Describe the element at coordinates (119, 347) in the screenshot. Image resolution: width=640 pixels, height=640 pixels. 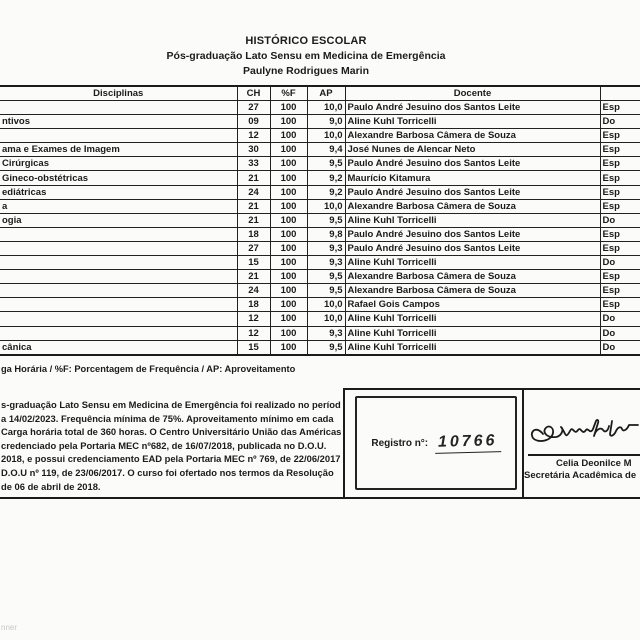
I see `discipline-cell: cânica` at that location.